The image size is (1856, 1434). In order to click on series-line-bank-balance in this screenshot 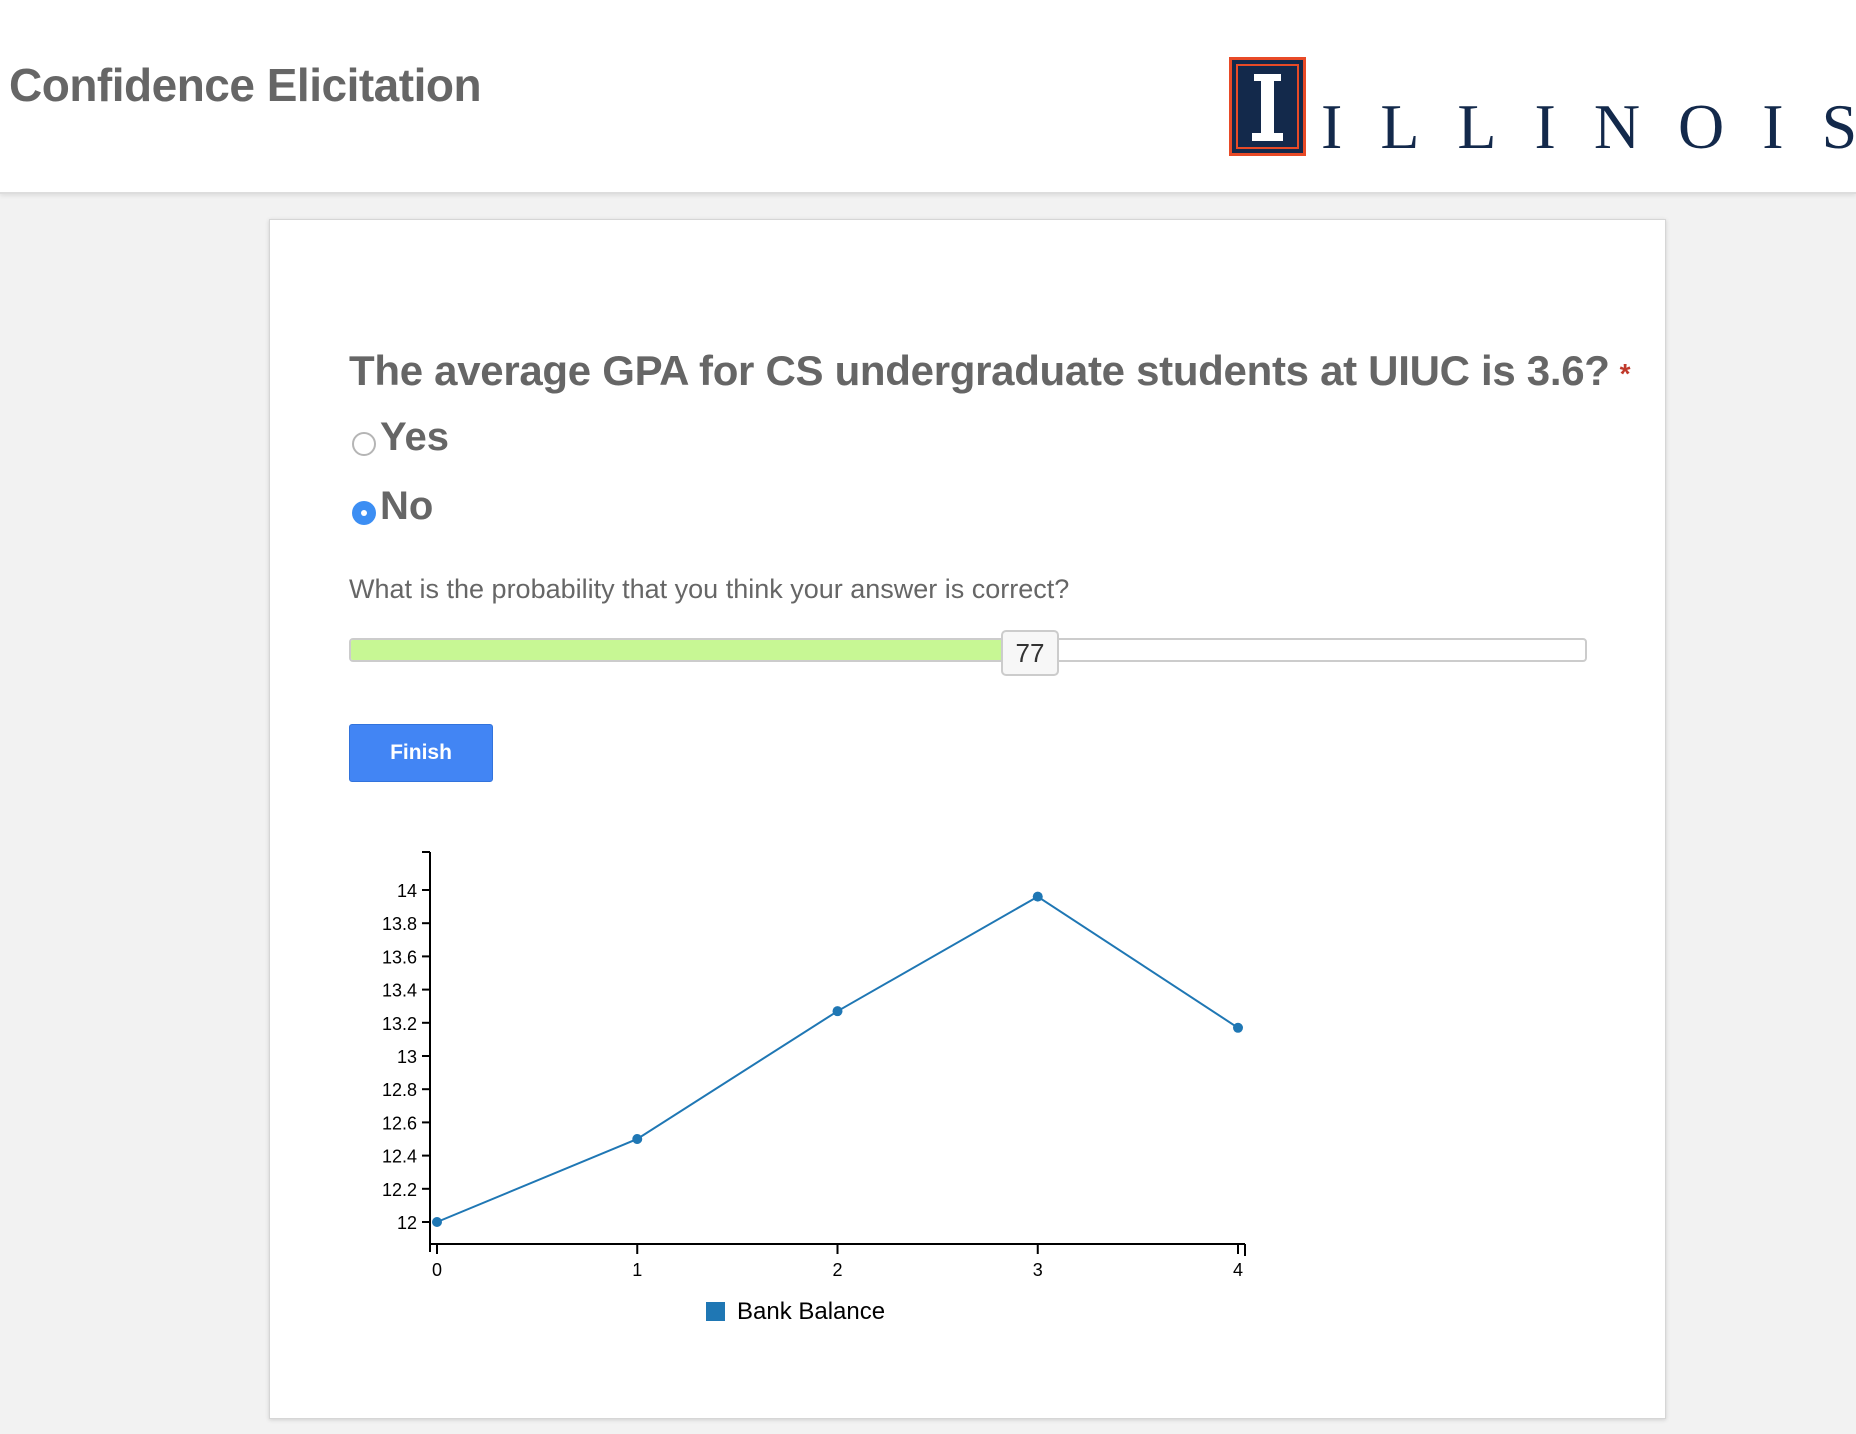, I will do `click(837, 1059)`.